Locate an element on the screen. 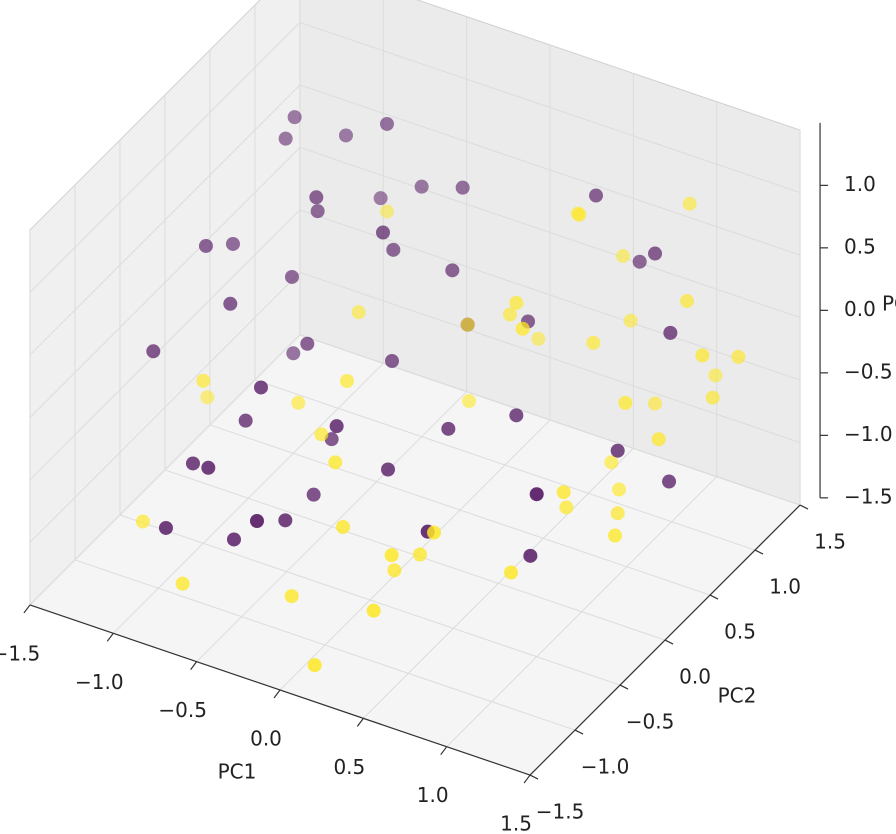 The image size is (896, 834). x-tick-label: 0.0 is located at coordinates (266, 739).